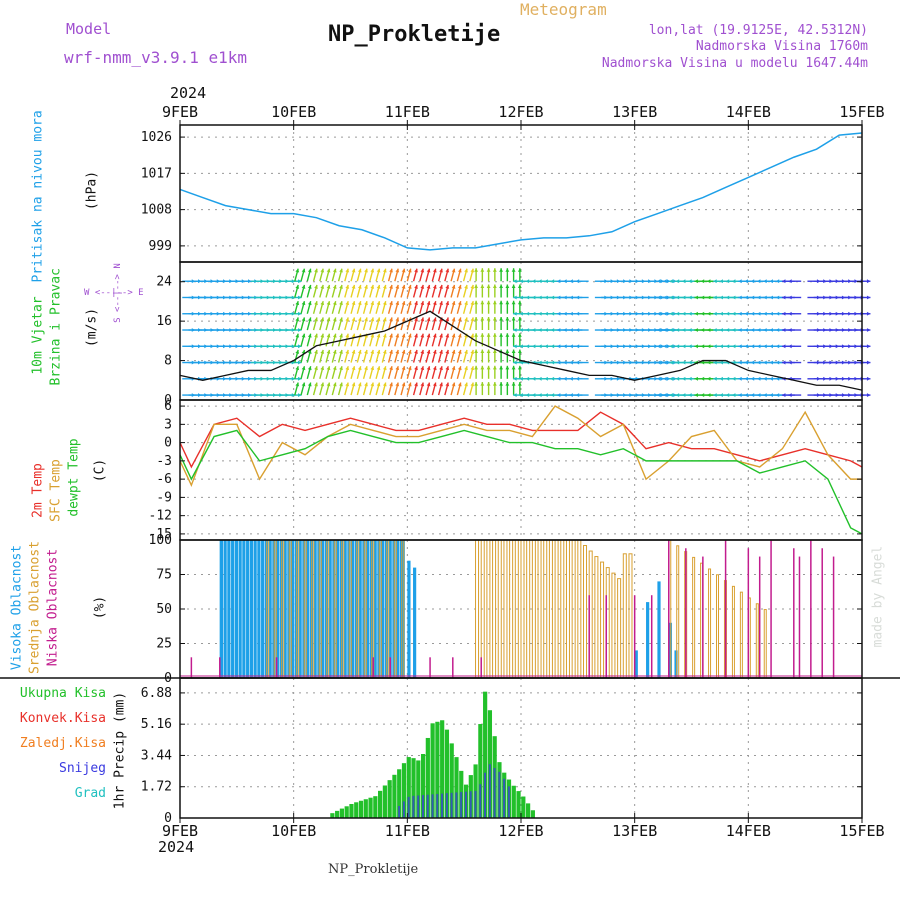  Describe the element at coordinates (118, 293) in the screenshot. I see `wind-compass-sn: S <--|--> N` at that location.